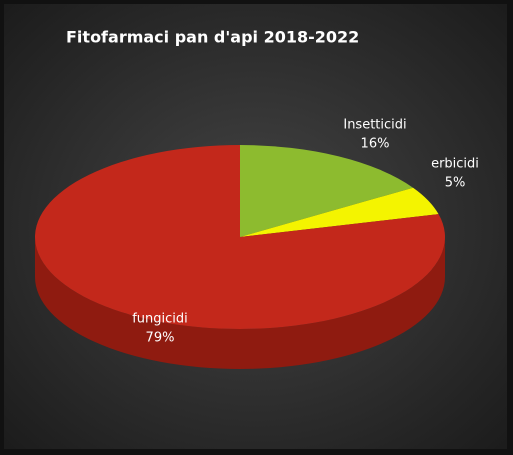 The image size is (513, 455). What do you see at coordinates (455, 164) in the screenshot?
I see `slice-label: erbicidi` at bounding box center [455, 164].